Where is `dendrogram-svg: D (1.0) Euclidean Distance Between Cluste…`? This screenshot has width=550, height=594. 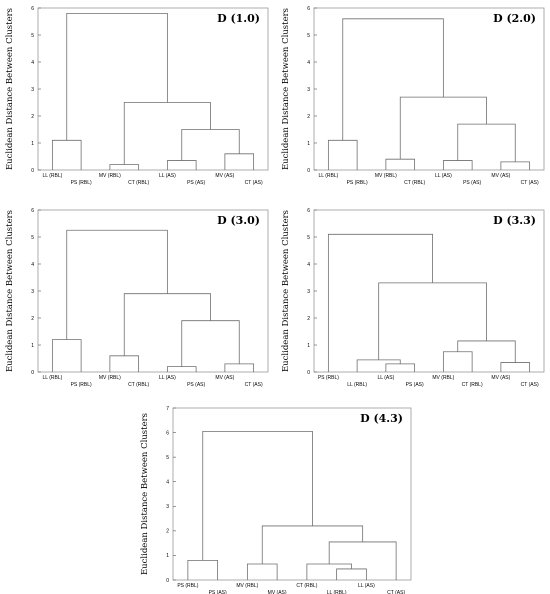 dendrogram-svg: D (1.0) Euclidean Distance Between Cluste… is located at coordinates (137, 96).